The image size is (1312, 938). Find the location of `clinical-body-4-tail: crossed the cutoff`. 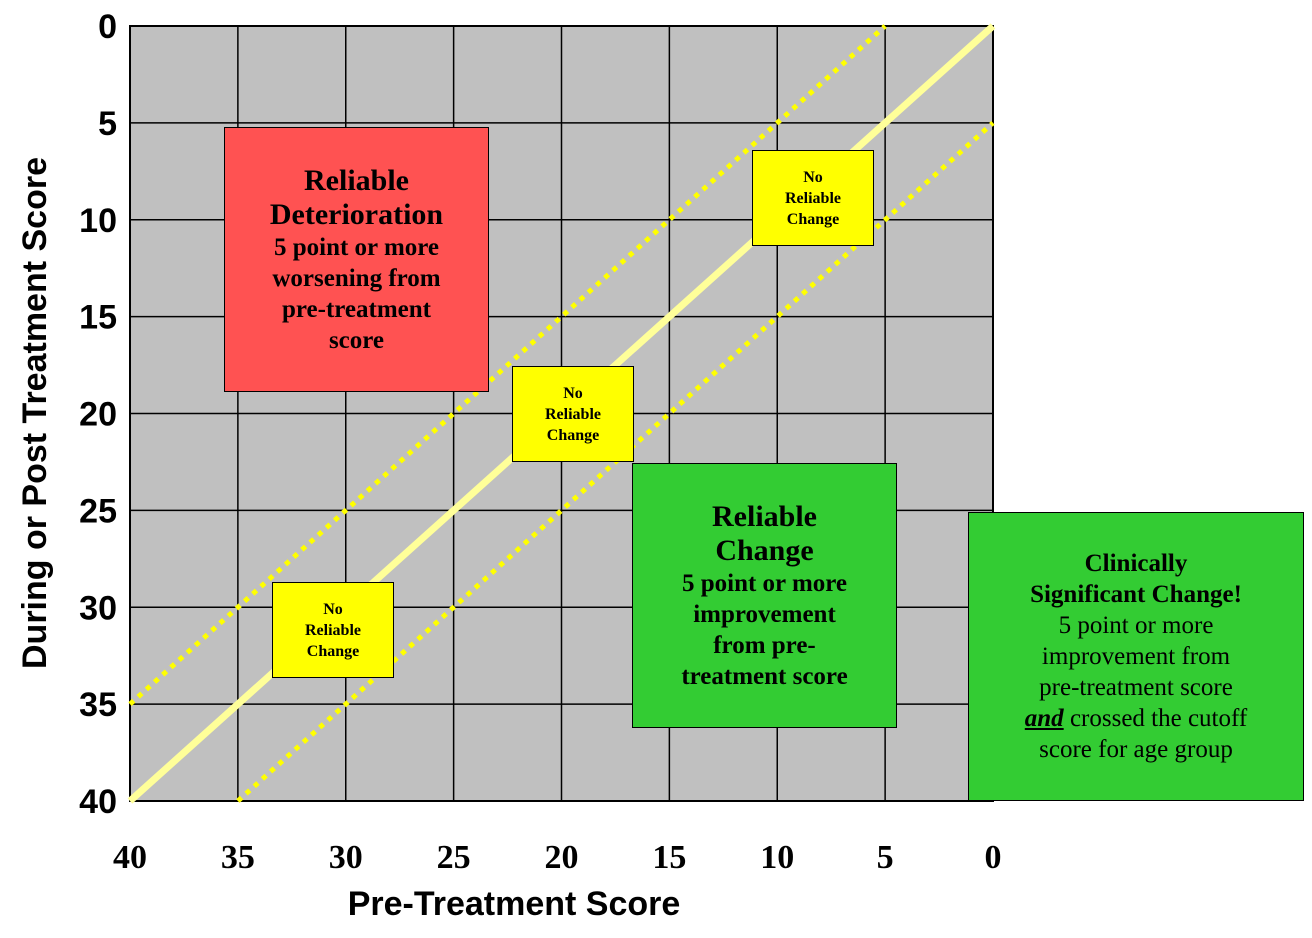

clinical-body-4-tail: crossed the cutoff is located at coordinates (1155, 718).